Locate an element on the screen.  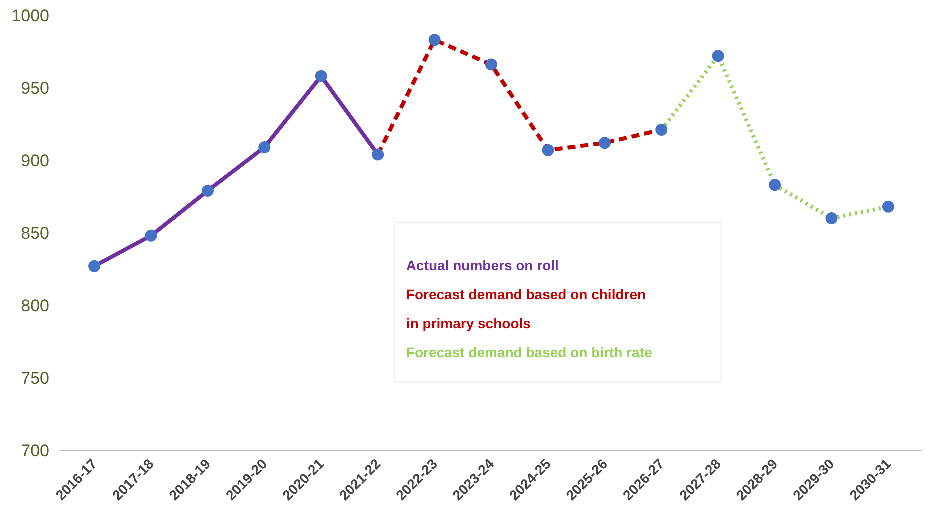
text: Forecast demand based on birth rate is located at coordinates (529, 352).